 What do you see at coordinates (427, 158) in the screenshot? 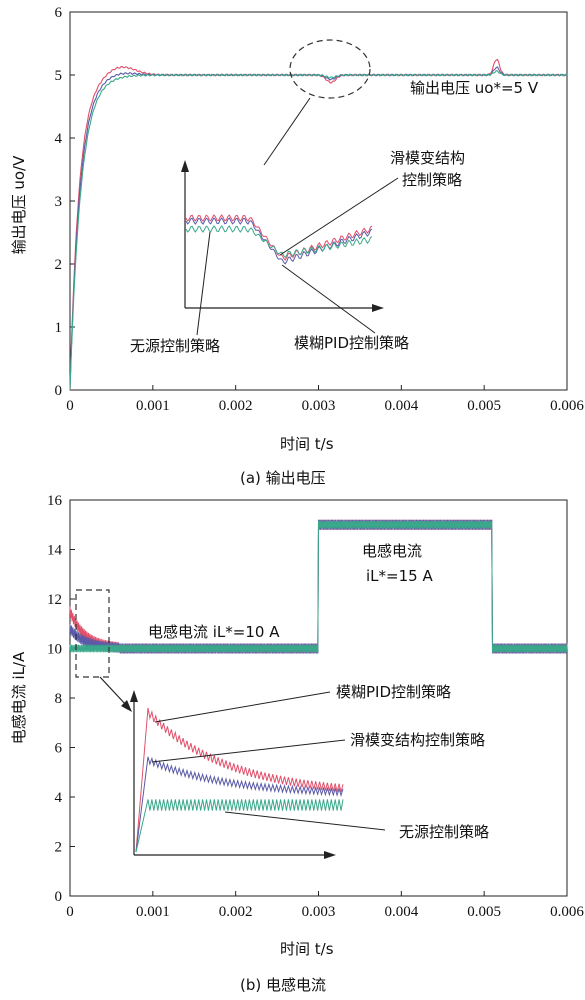
I see `chart-a-annot-smc-1: 滑模变结构` at bounding box center [427, 158].